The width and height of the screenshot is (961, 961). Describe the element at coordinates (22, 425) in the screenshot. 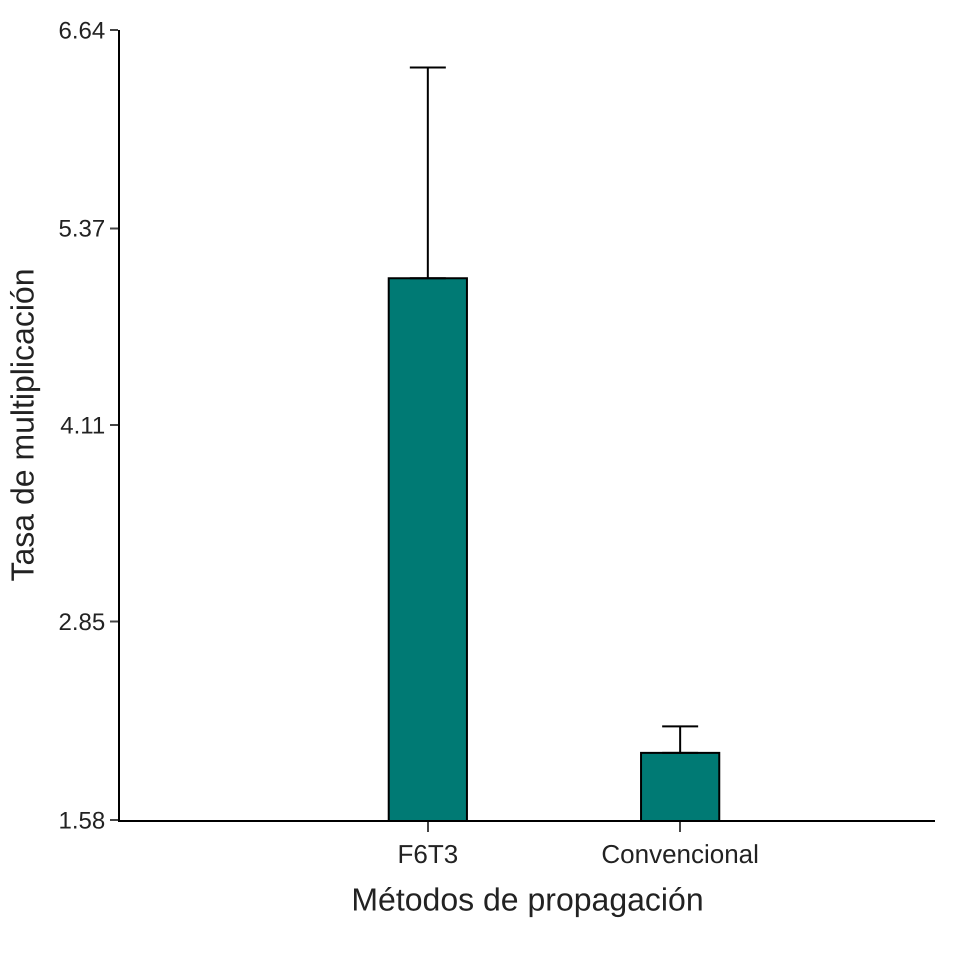

I see `y-axis-title: Tasa de multiplicación` at that location.